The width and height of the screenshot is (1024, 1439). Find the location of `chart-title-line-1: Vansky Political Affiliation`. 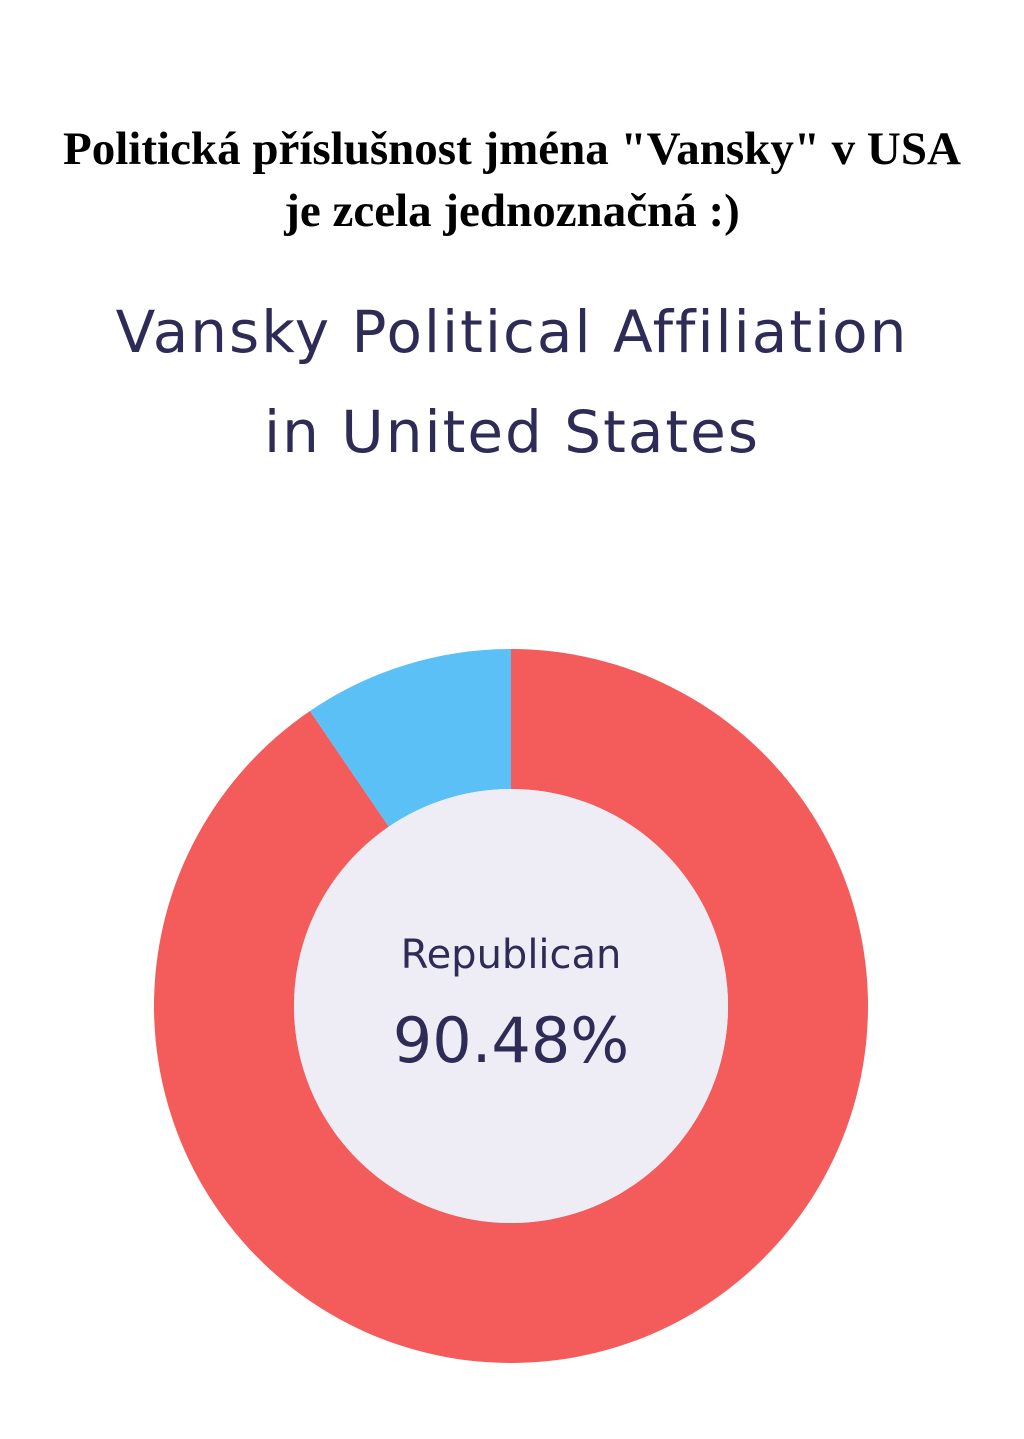

chart-title-line-1: Vansky Political Affiliation is located at coordinates (512, 332).